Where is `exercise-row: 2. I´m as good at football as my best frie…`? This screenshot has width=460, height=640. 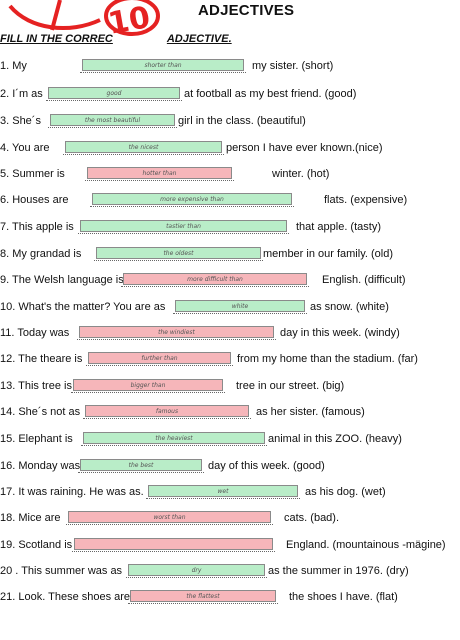
exercise-row: 2. I´m as good at football as my best frie… is located at coordinates (230, 94).